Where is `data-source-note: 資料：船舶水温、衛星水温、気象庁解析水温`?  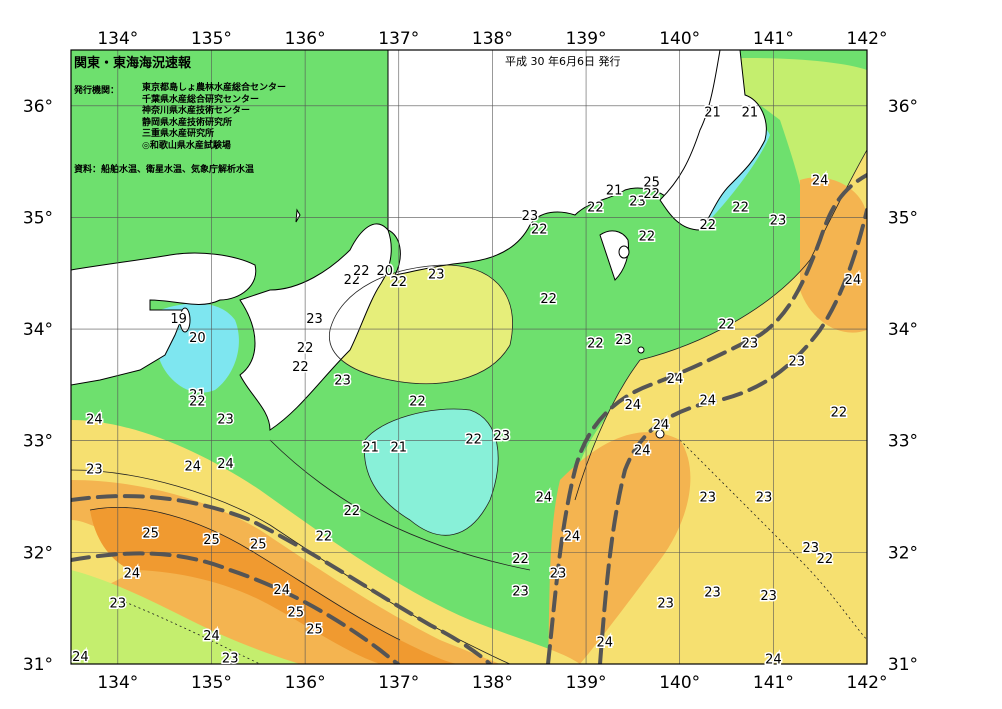 data-source-note: 資料：船舶水温、衛星水温、気象庁解析水温 is located at coordinates (164, 170).